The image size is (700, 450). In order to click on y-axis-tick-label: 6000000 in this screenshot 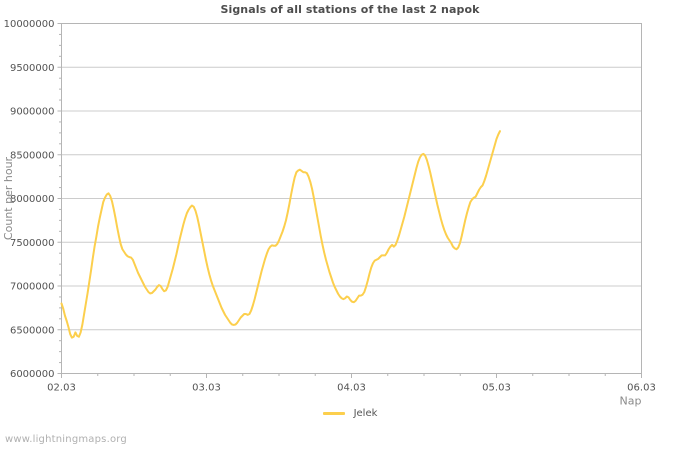, I will do `click(32, 374)`.